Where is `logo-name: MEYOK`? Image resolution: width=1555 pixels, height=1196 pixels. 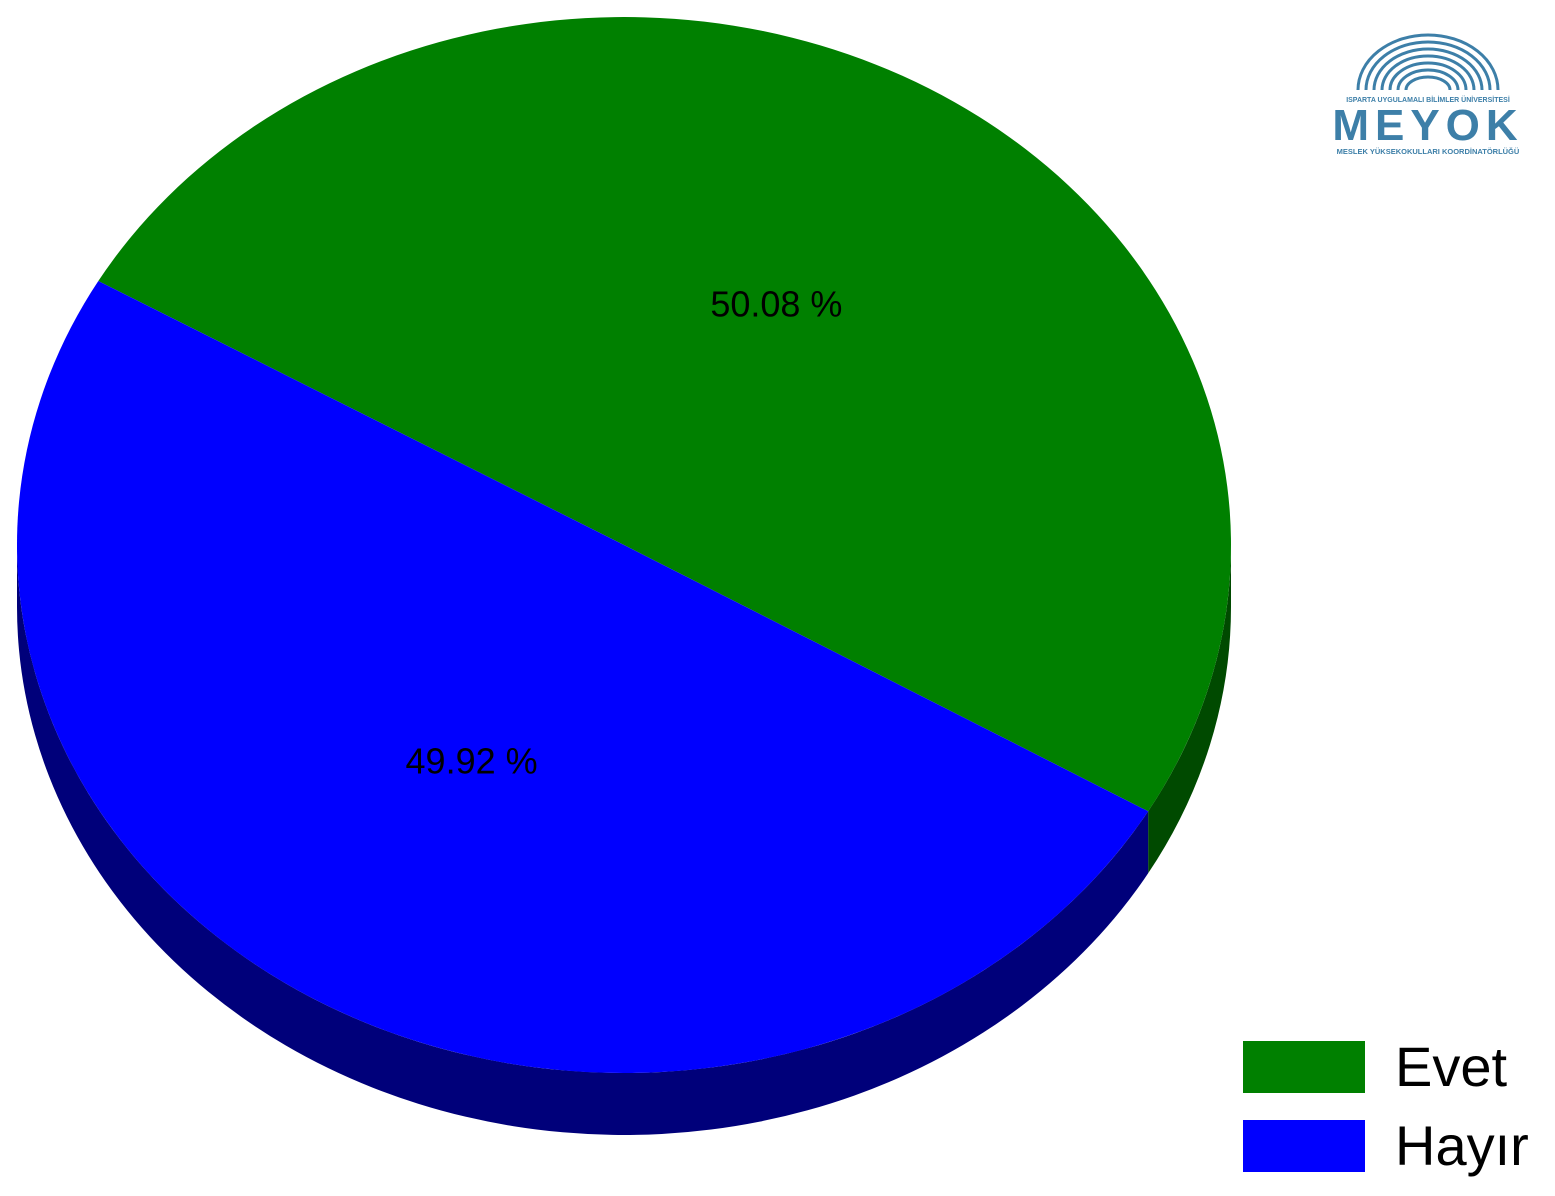
logo-name: MEYOK is located at coordinates (1427, 125).